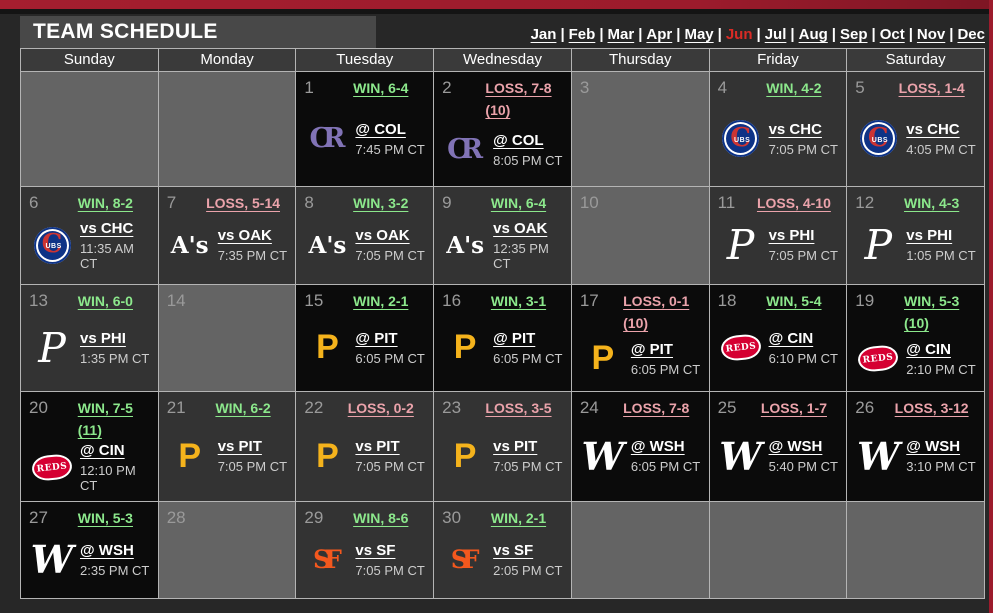 Image resolution: width=993 pixels, height=613 pixels. I want to click on result-link: LOSS, 3-12, so click(931, 408).